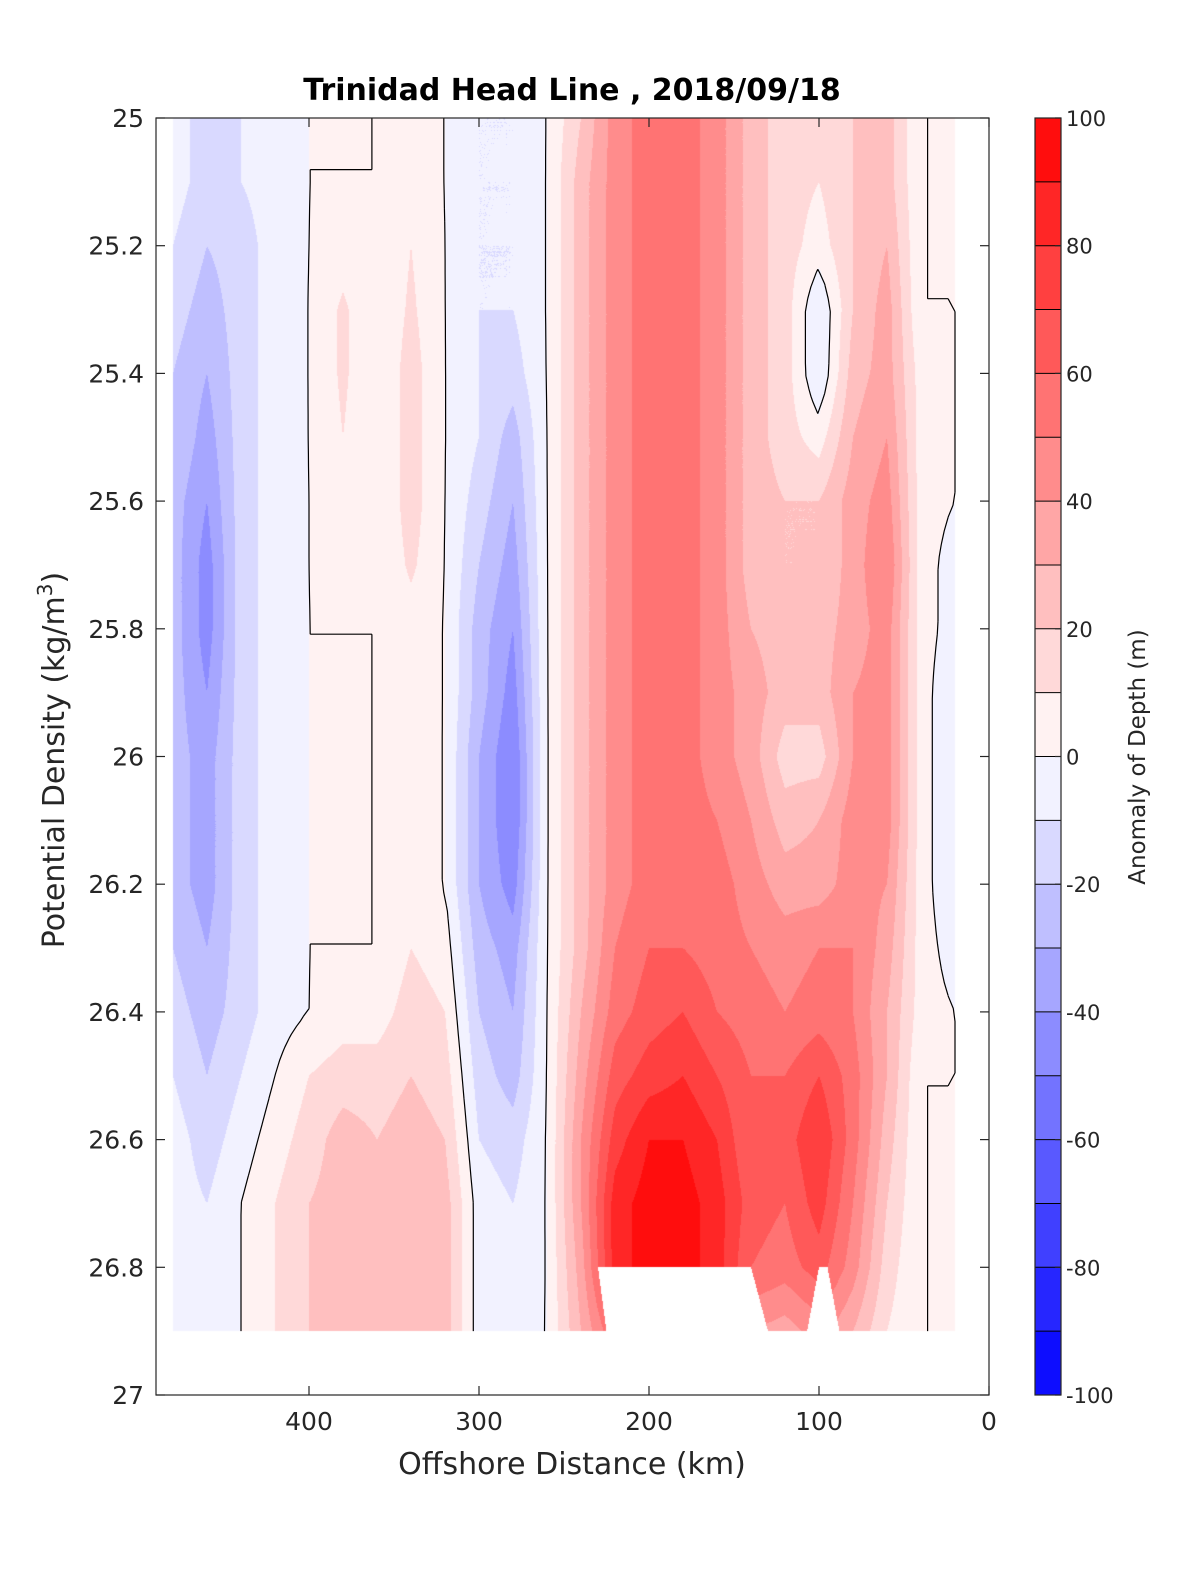 This screenshot has width=1200, height=1575. Describe the element at coordinates (1090, 1396) in the screenshot. I see `colorbar-tick-label: -100` at that location.